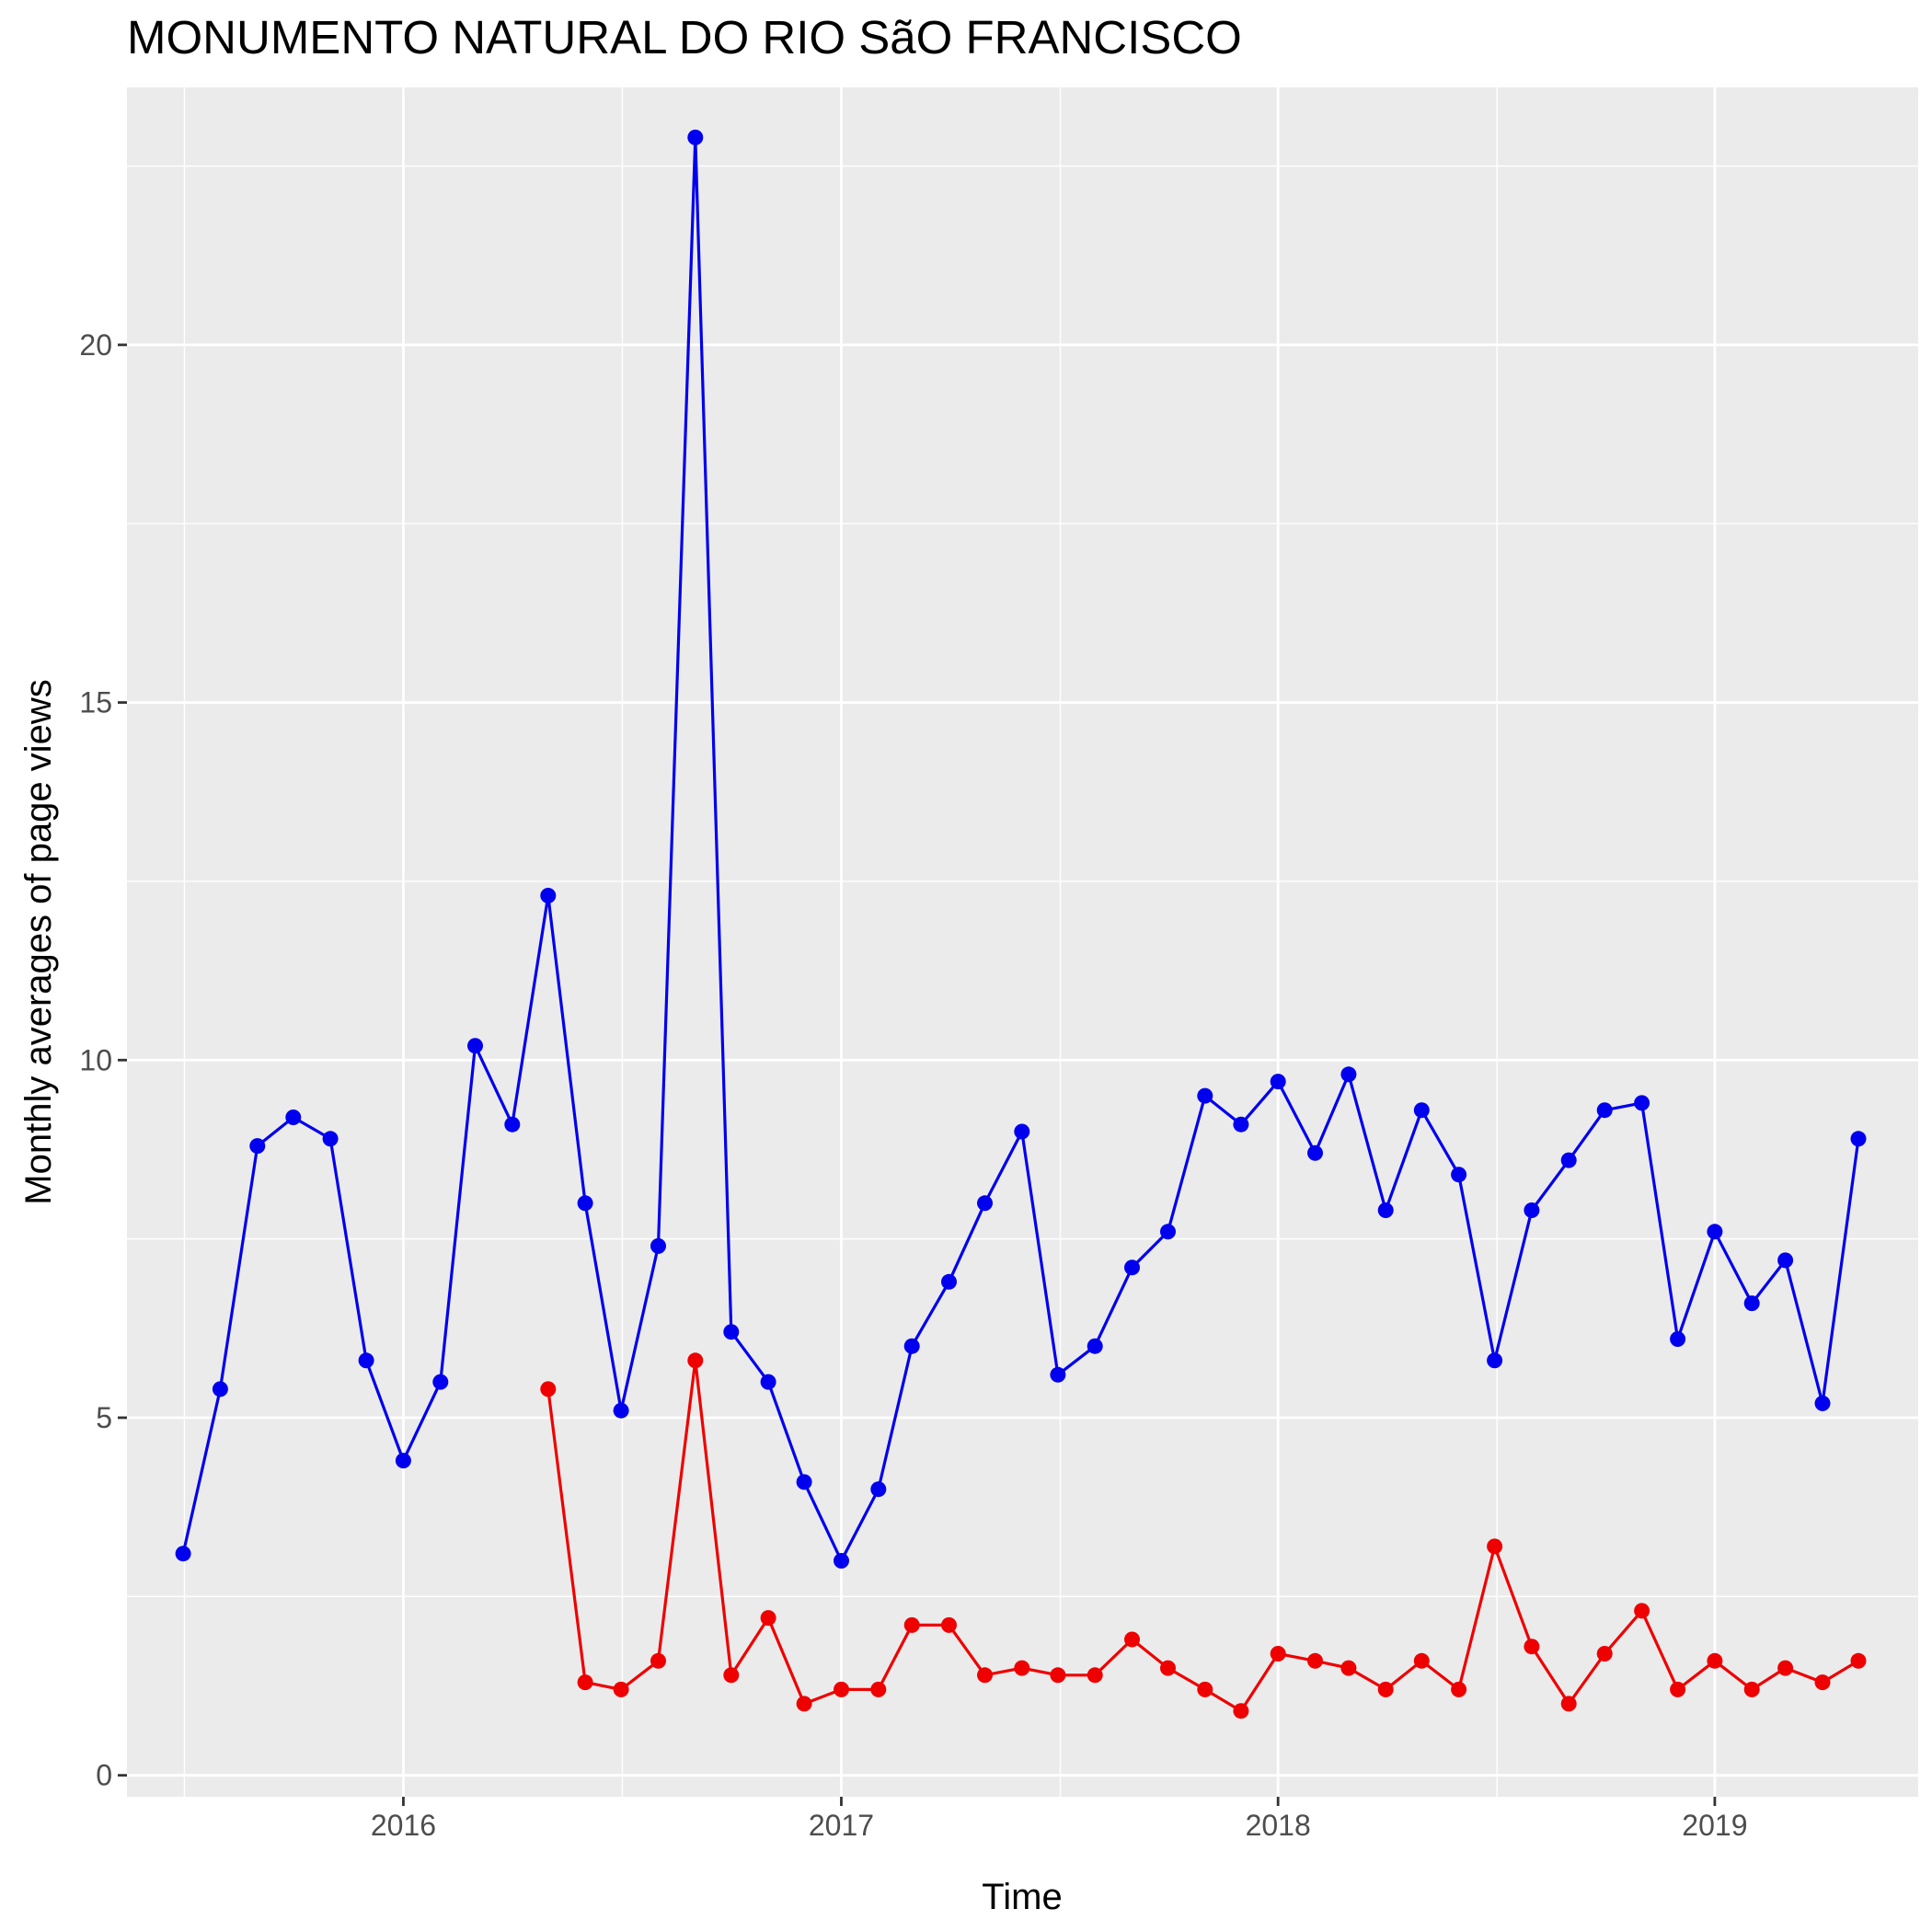 This screenshot has height=1932, width=1932. I want to click on y-tick-label: 0, so click(104, 1775).